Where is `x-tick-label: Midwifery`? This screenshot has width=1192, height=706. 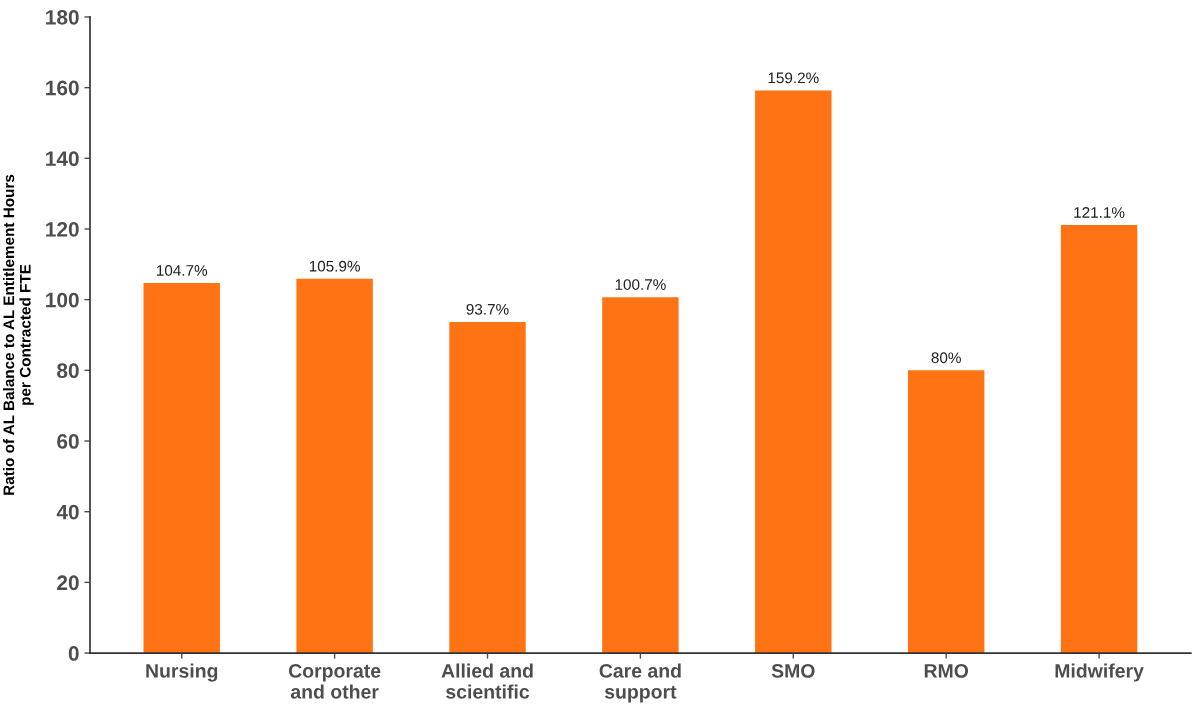 x-tick-label: Midwifery is located at coordinates (1099, 672).